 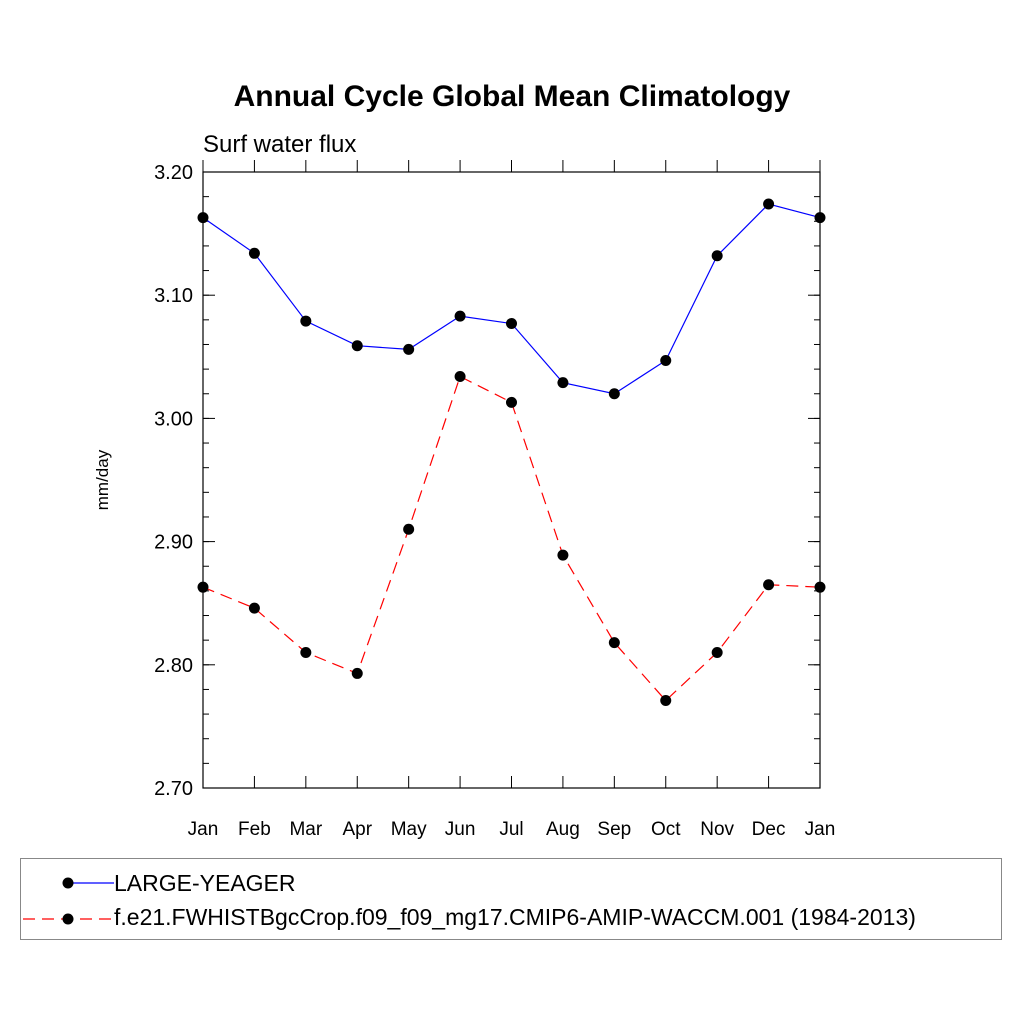 I want to click on y-tick-label: 3.20, so click(x=173, y=173).